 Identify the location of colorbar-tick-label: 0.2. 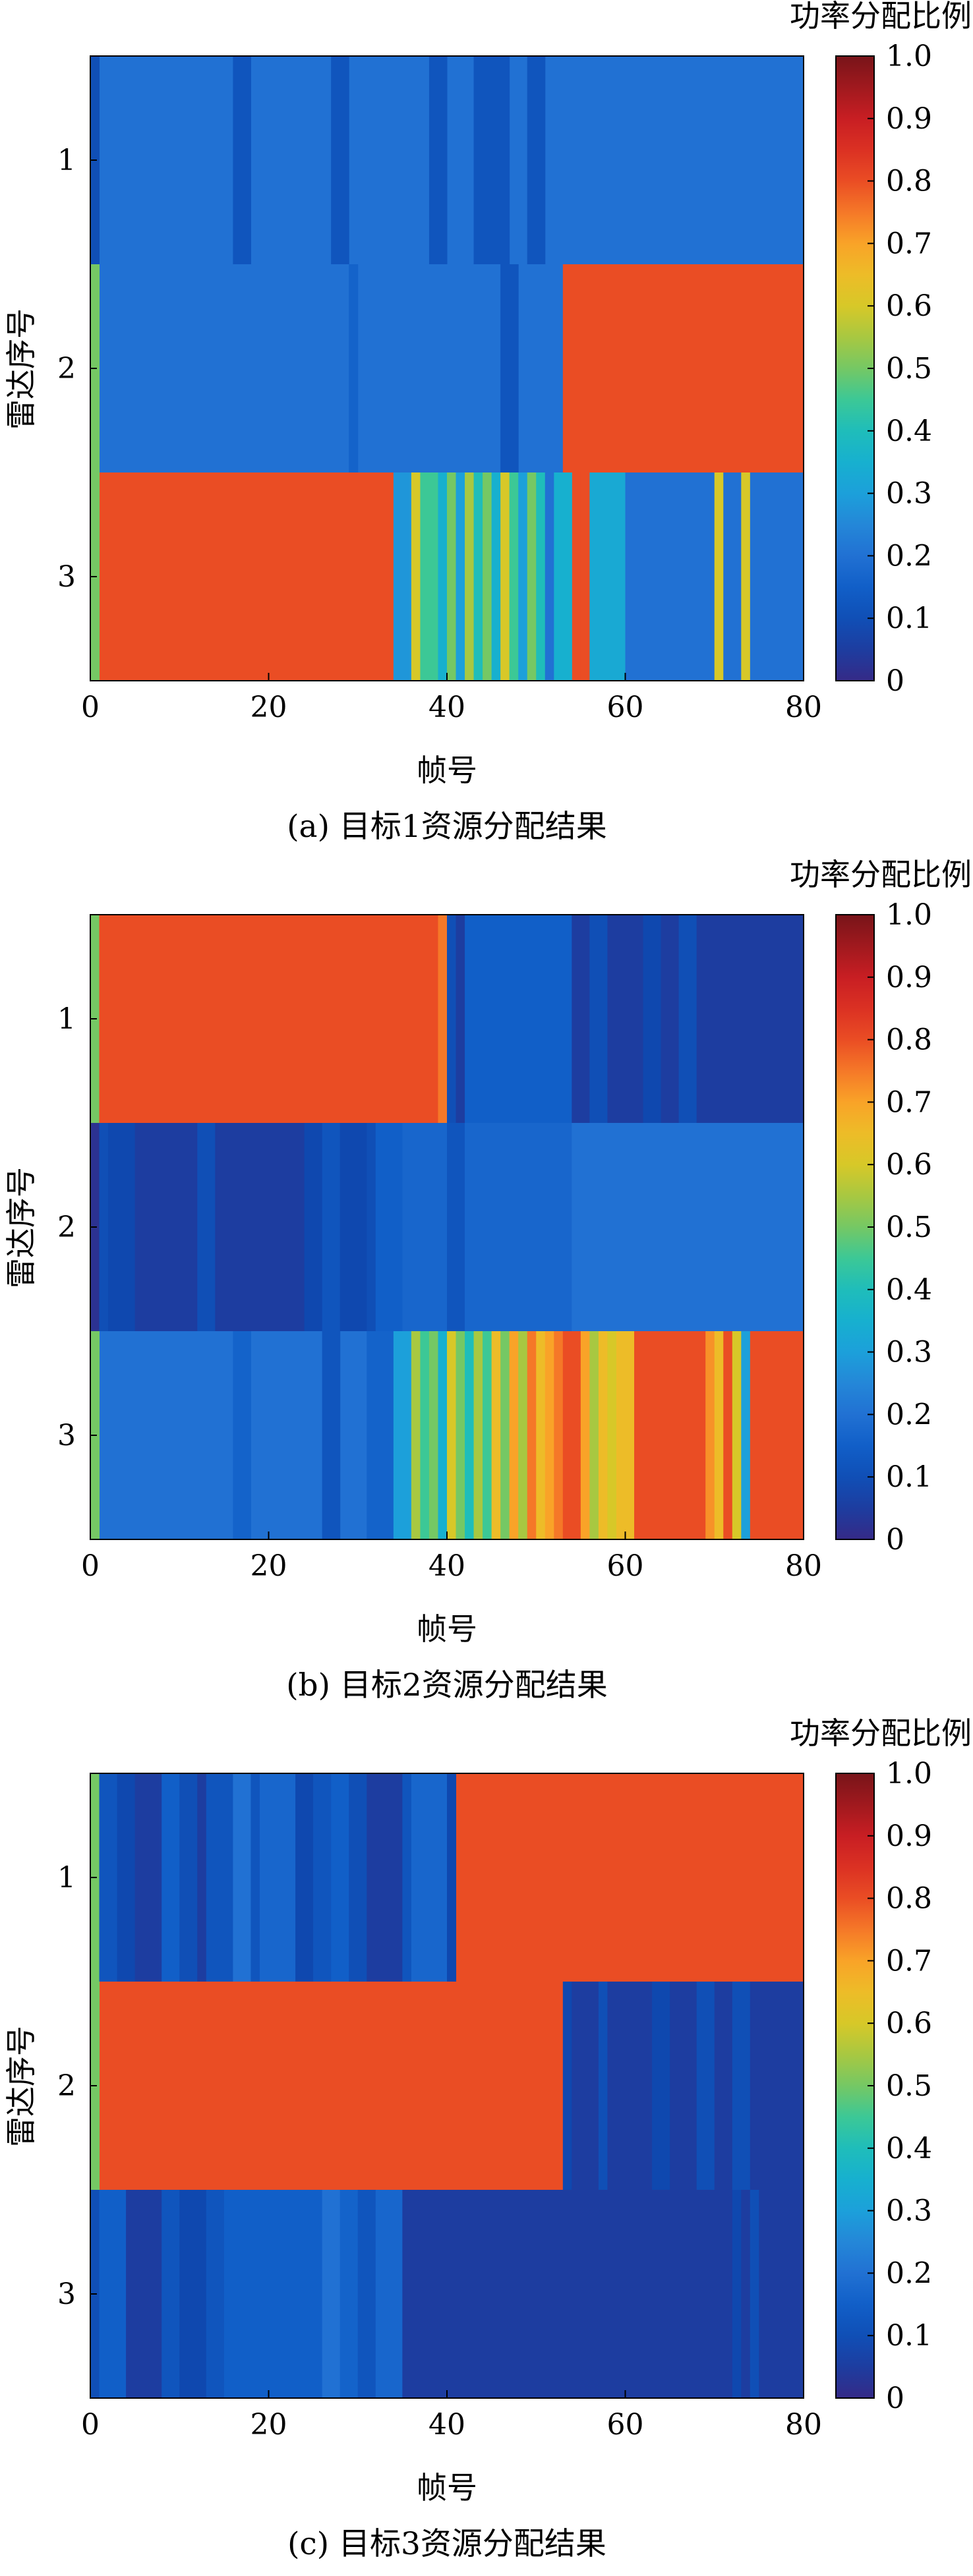
(909, 1415).